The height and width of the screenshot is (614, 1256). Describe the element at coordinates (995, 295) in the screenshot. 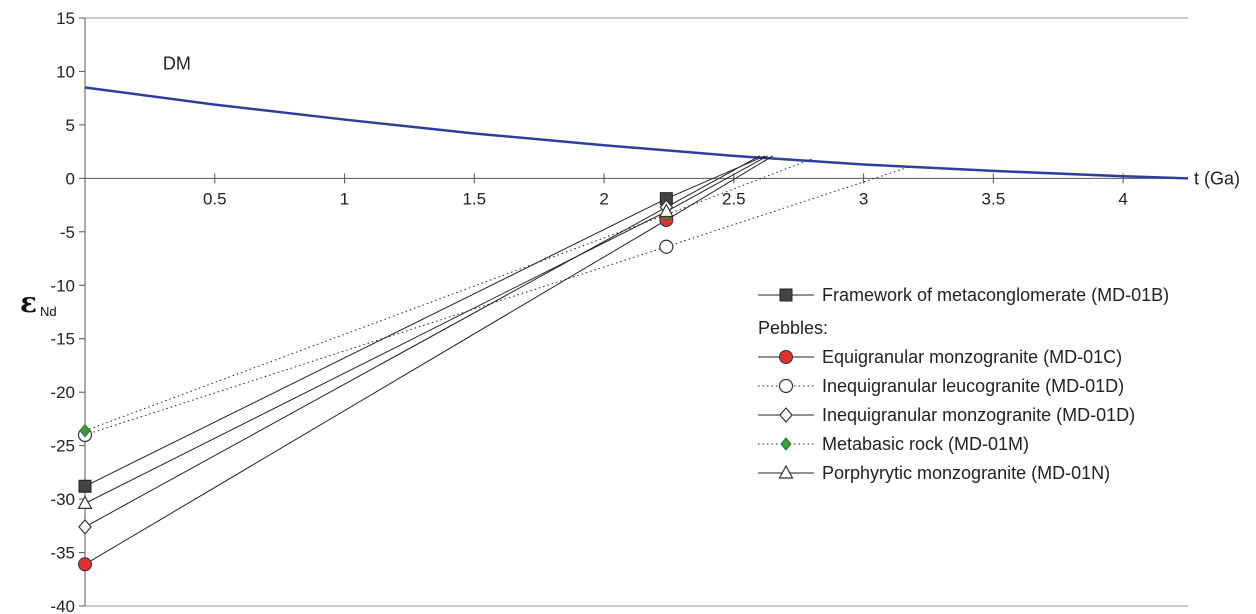

I see `legend-label: Framework of metaconglomerate (MD-01B)` at that location.